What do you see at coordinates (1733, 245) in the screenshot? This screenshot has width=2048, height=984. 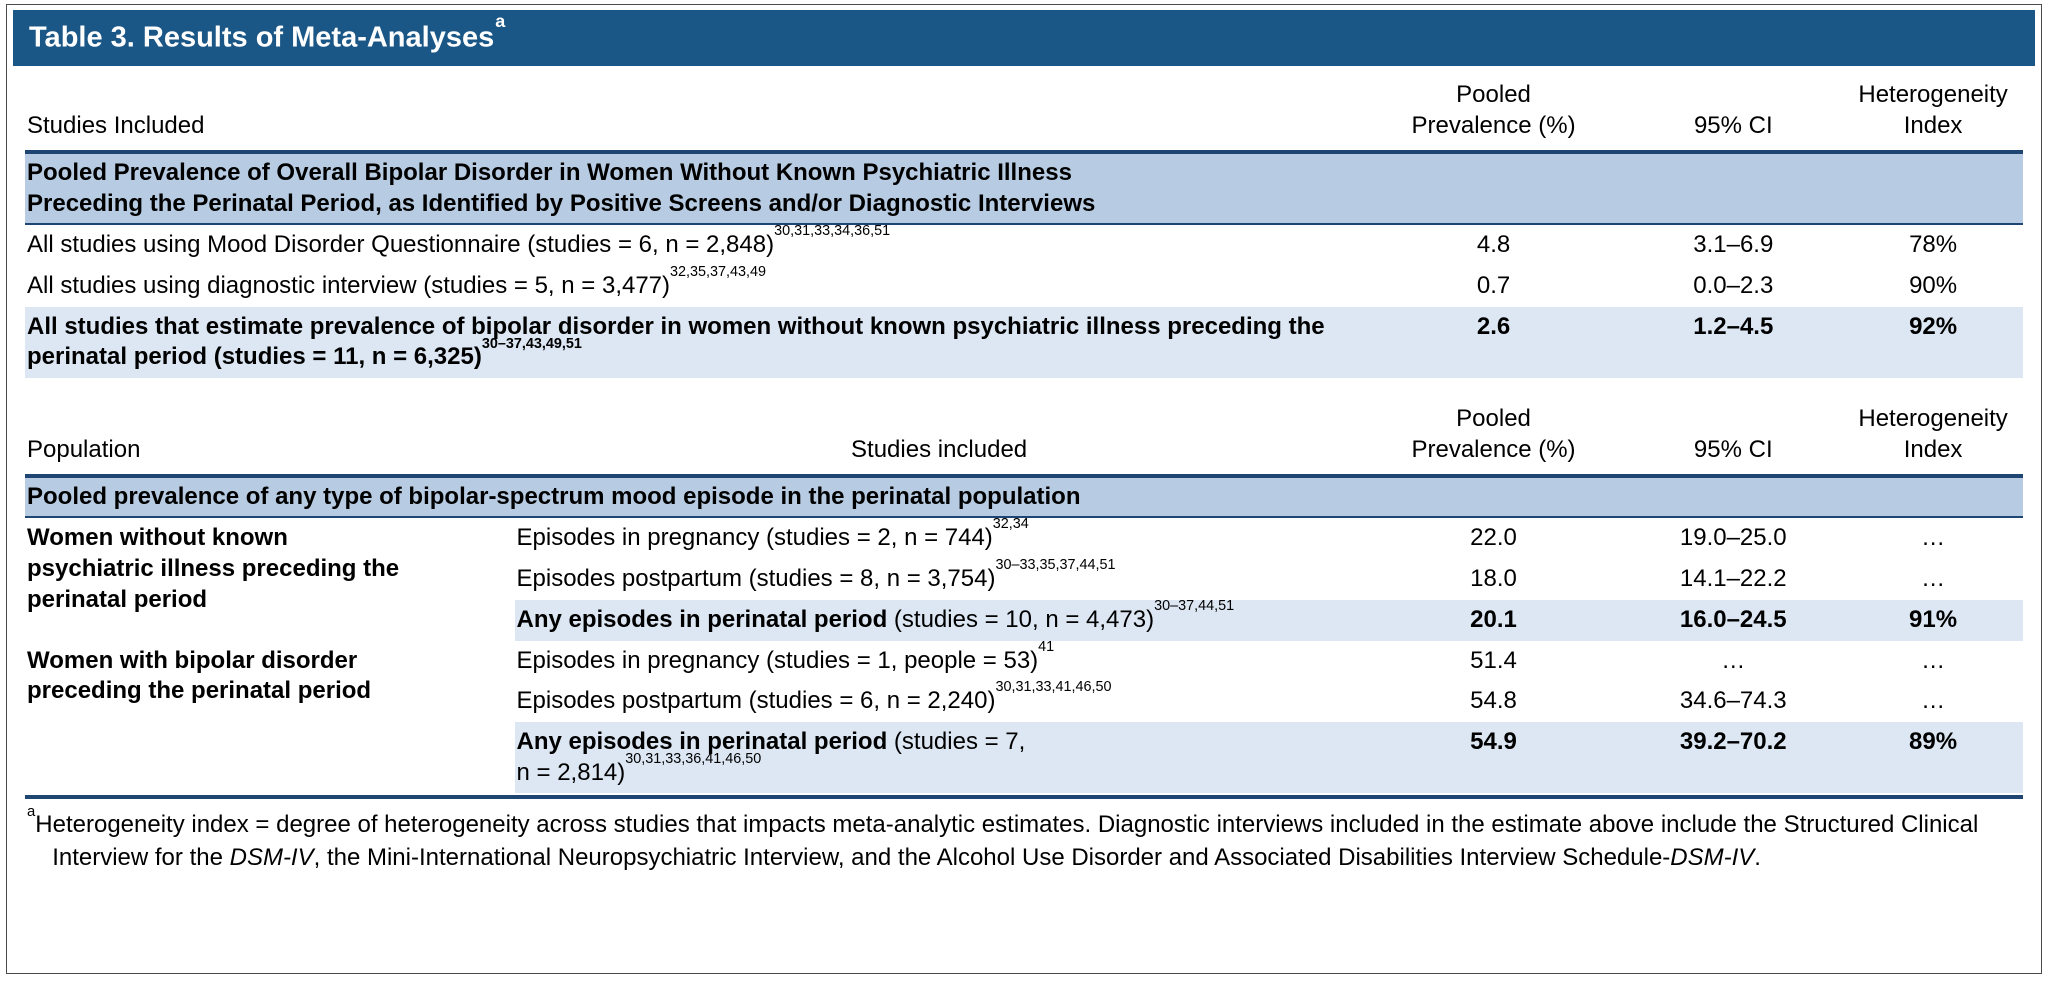 I see `ci-value: 3.1–6.9` at bounding box center [1733, 245].